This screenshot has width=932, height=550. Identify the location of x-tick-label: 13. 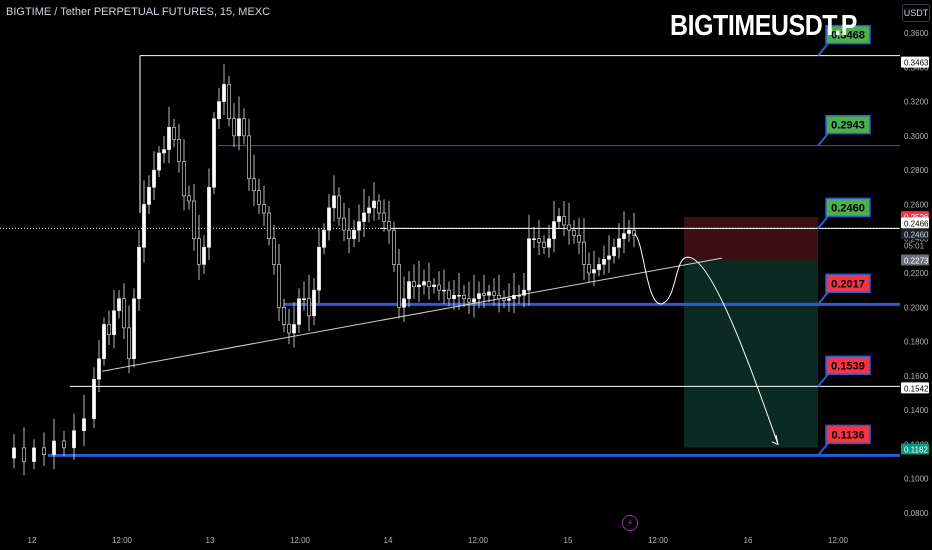
(210, 540).